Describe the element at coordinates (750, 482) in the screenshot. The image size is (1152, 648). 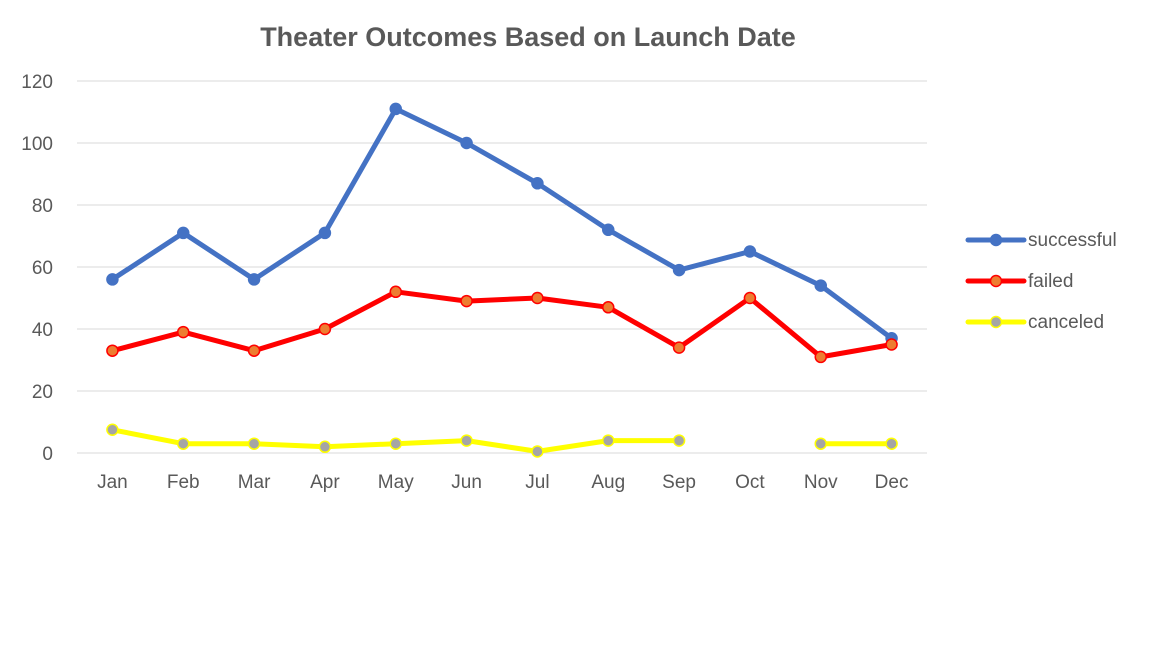
I see `x-tick-label: Oct` at that location.